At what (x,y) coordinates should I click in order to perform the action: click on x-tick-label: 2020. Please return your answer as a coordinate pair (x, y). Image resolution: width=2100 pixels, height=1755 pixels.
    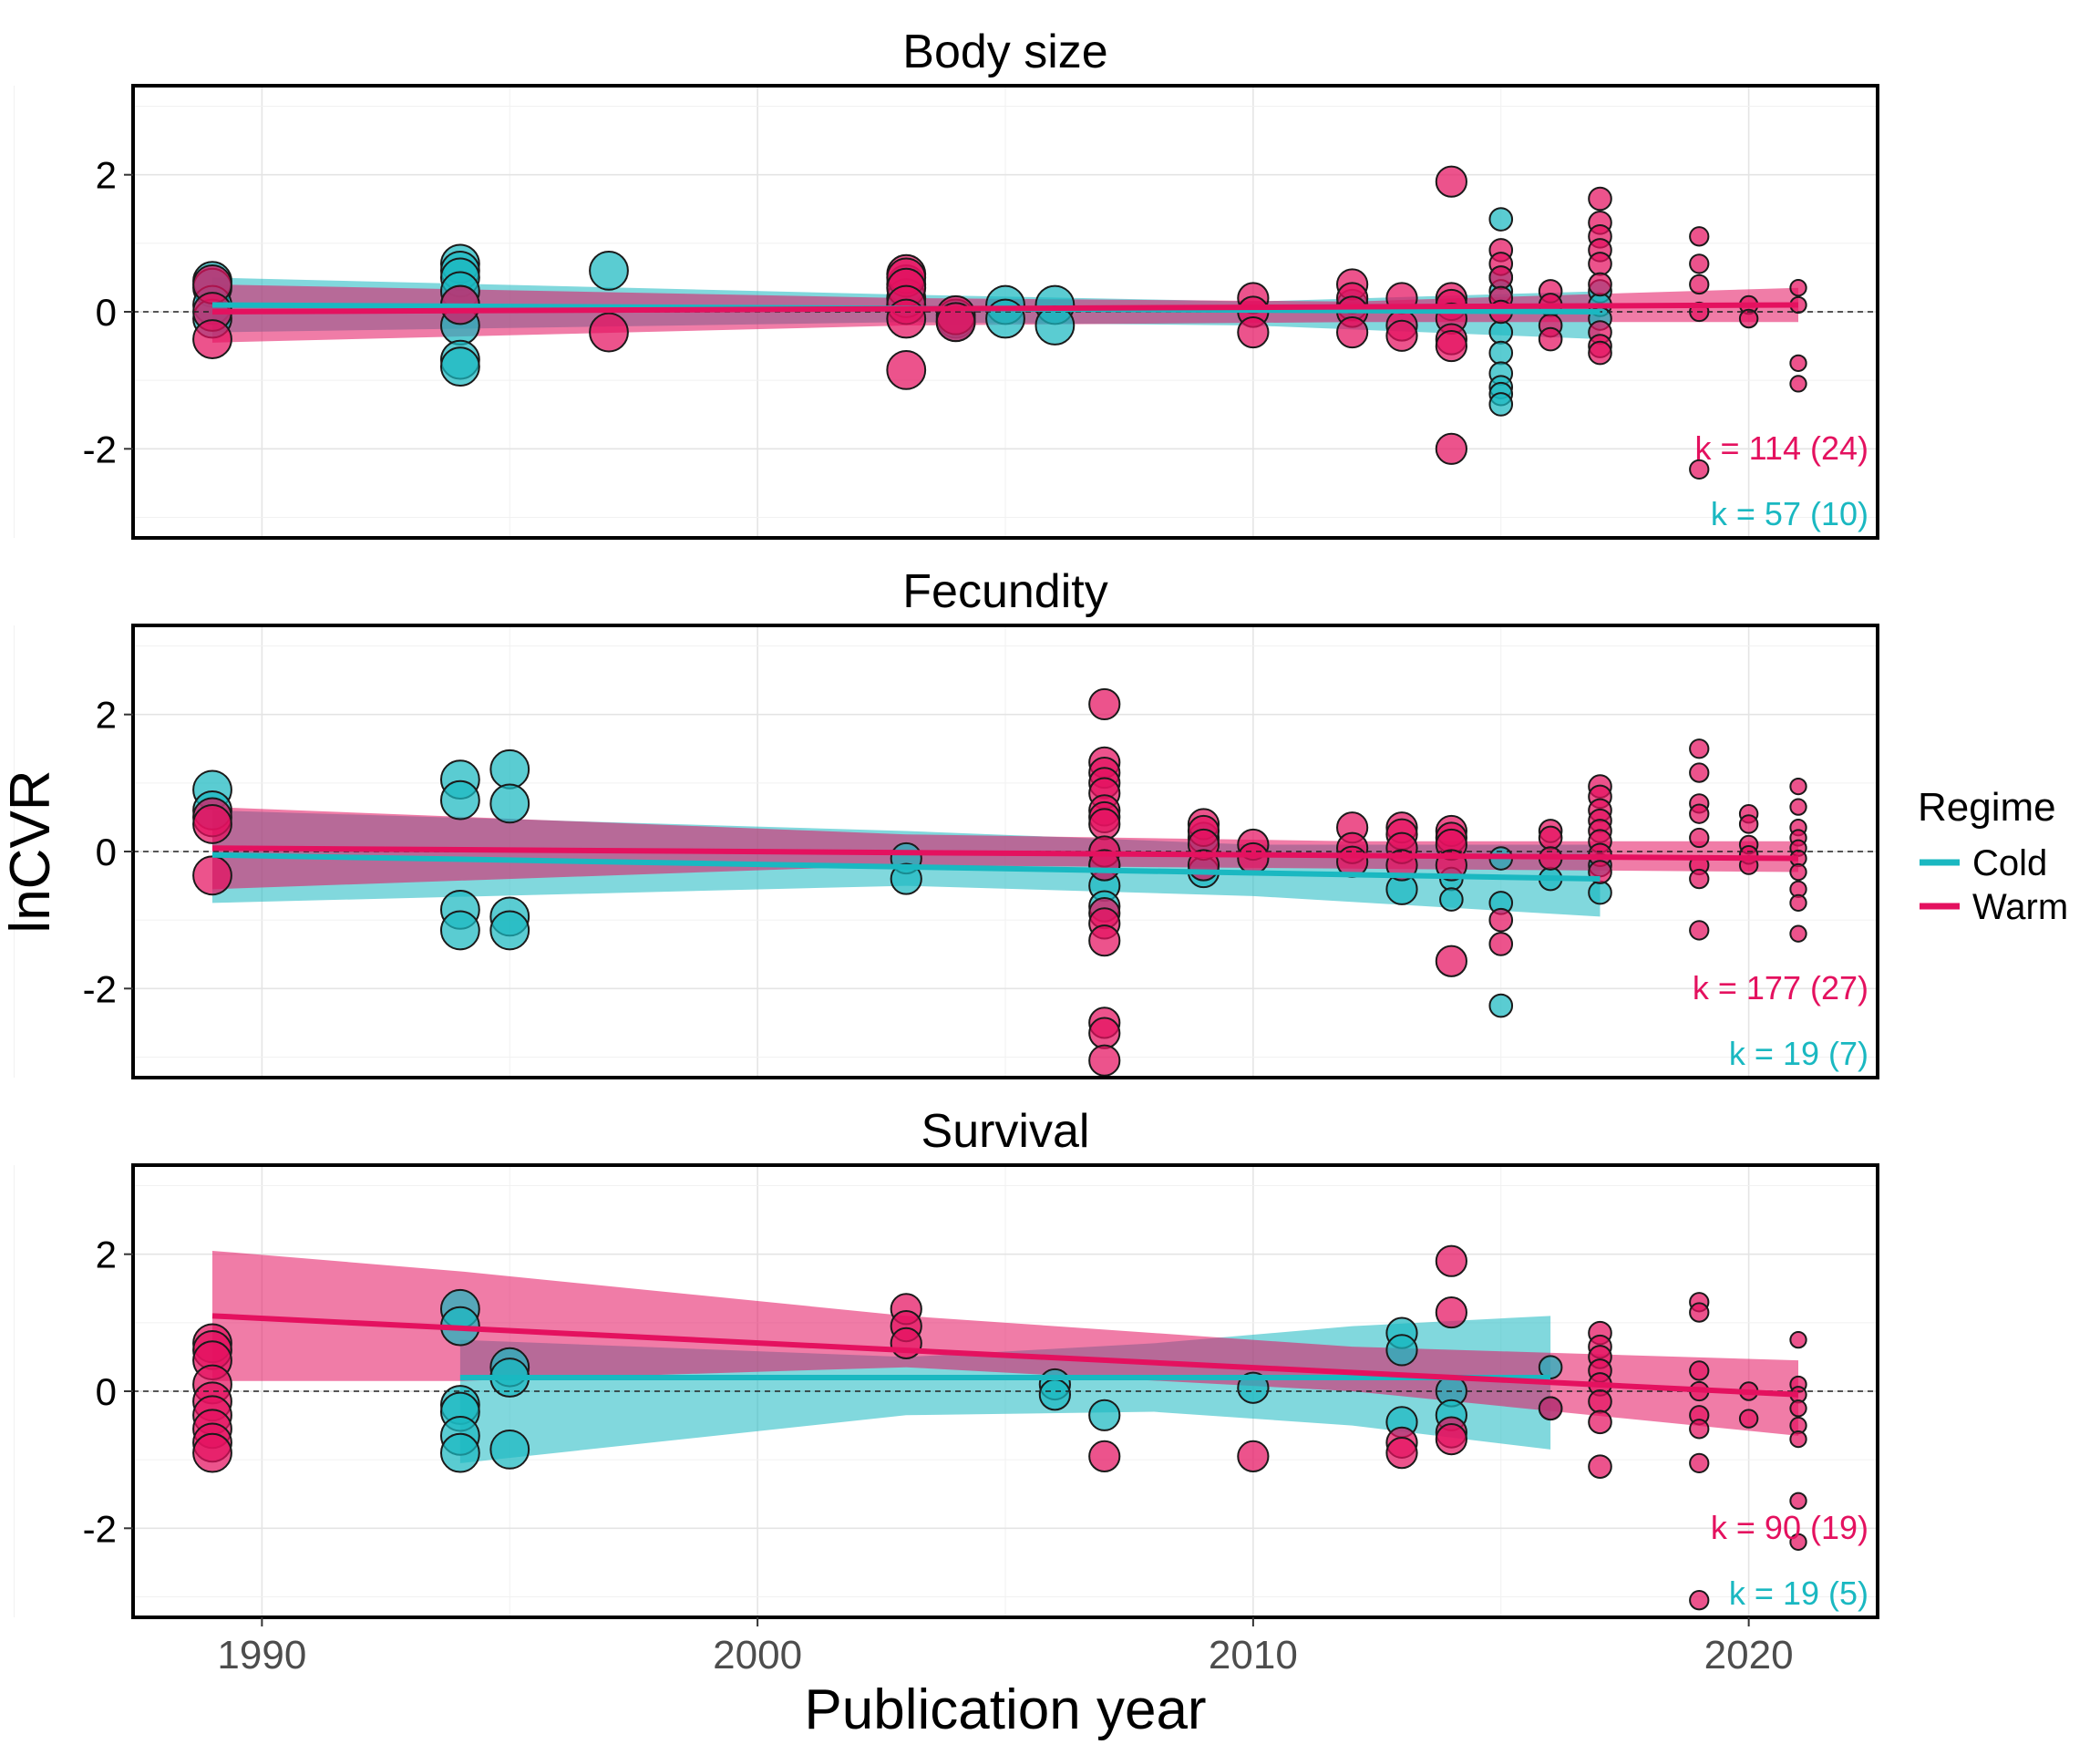
    Looking at the image, I should click on (1749, 1655).